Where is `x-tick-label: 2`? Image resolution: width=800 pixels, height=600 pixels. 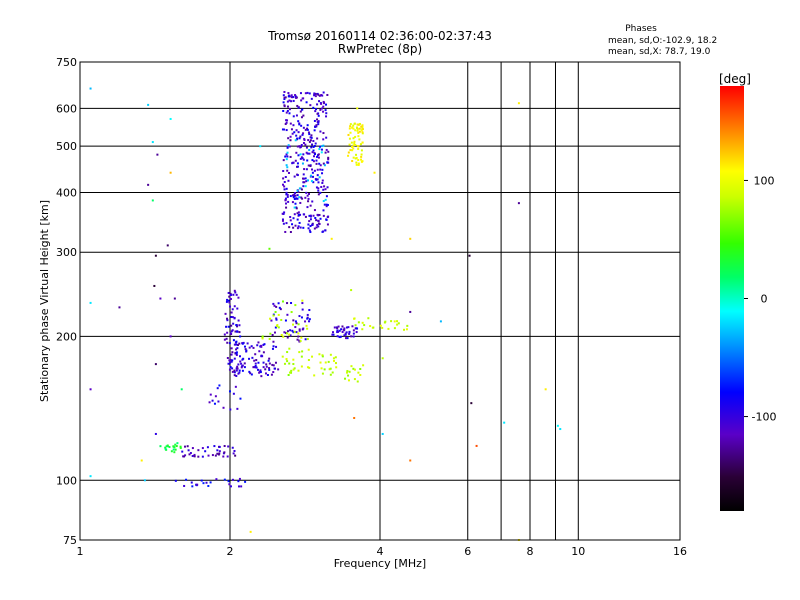 x-tick-label: 2 is located at coordinates (230, 551).